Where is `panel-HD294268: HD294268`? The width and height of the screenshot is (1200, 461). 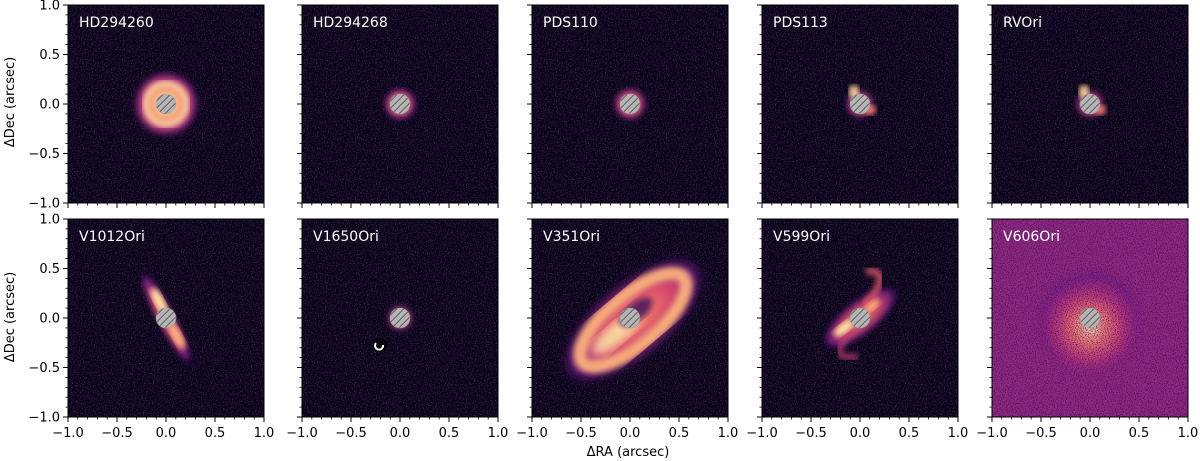 panel-HD294268: HD294268 is located at coordinates (398, 106).